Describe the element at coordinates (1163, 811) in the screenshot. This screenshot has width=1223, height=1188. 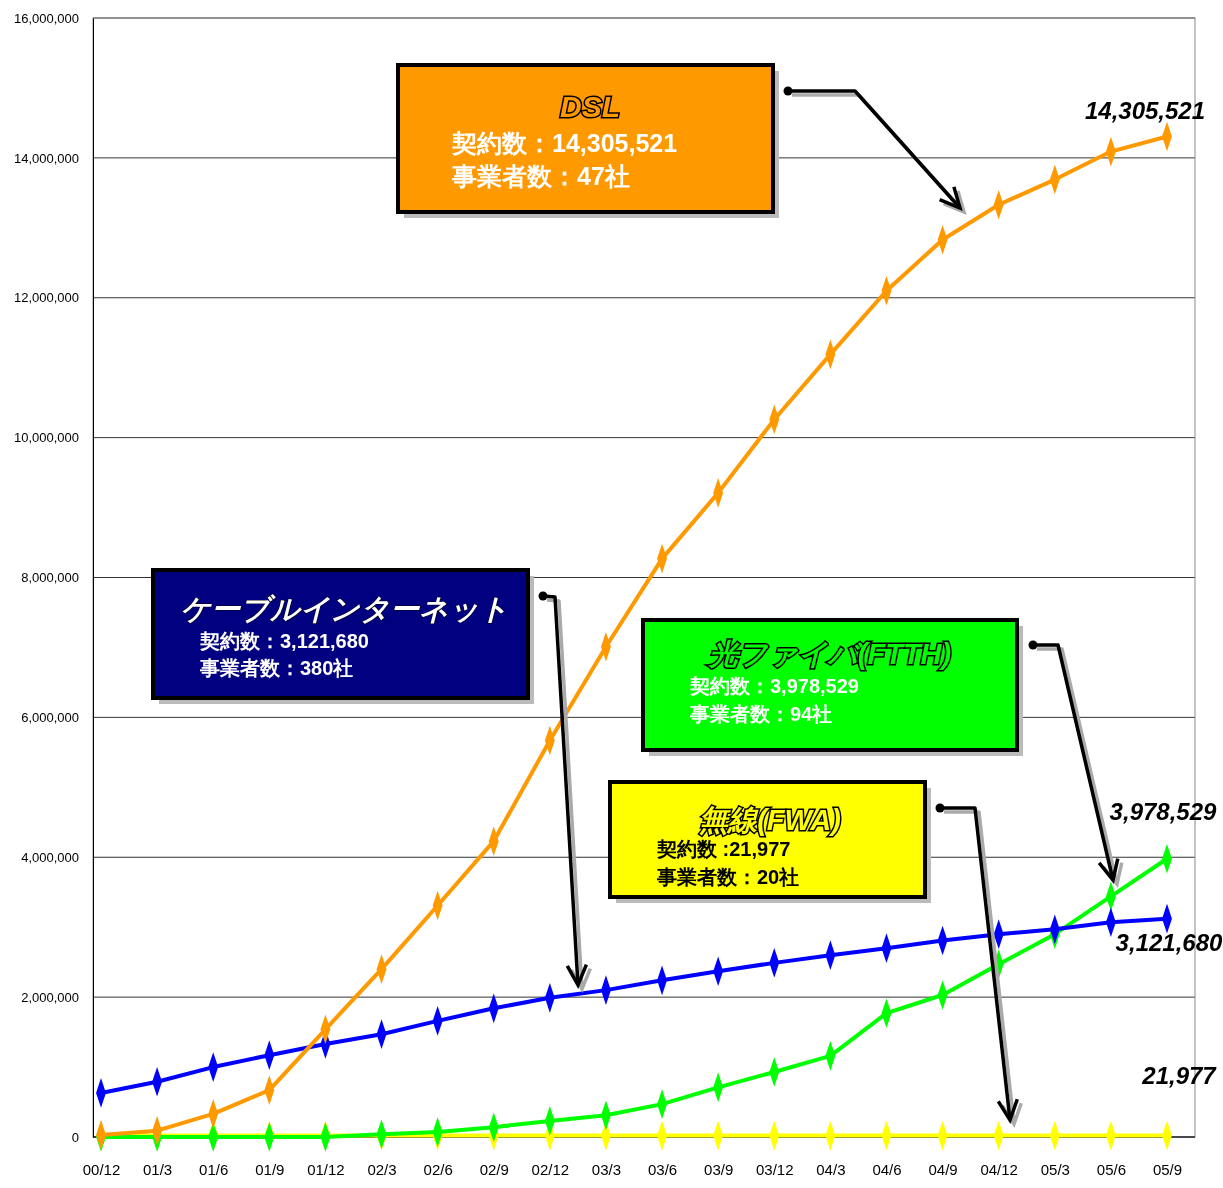
I see `annotation: 3,978,529` at that location.